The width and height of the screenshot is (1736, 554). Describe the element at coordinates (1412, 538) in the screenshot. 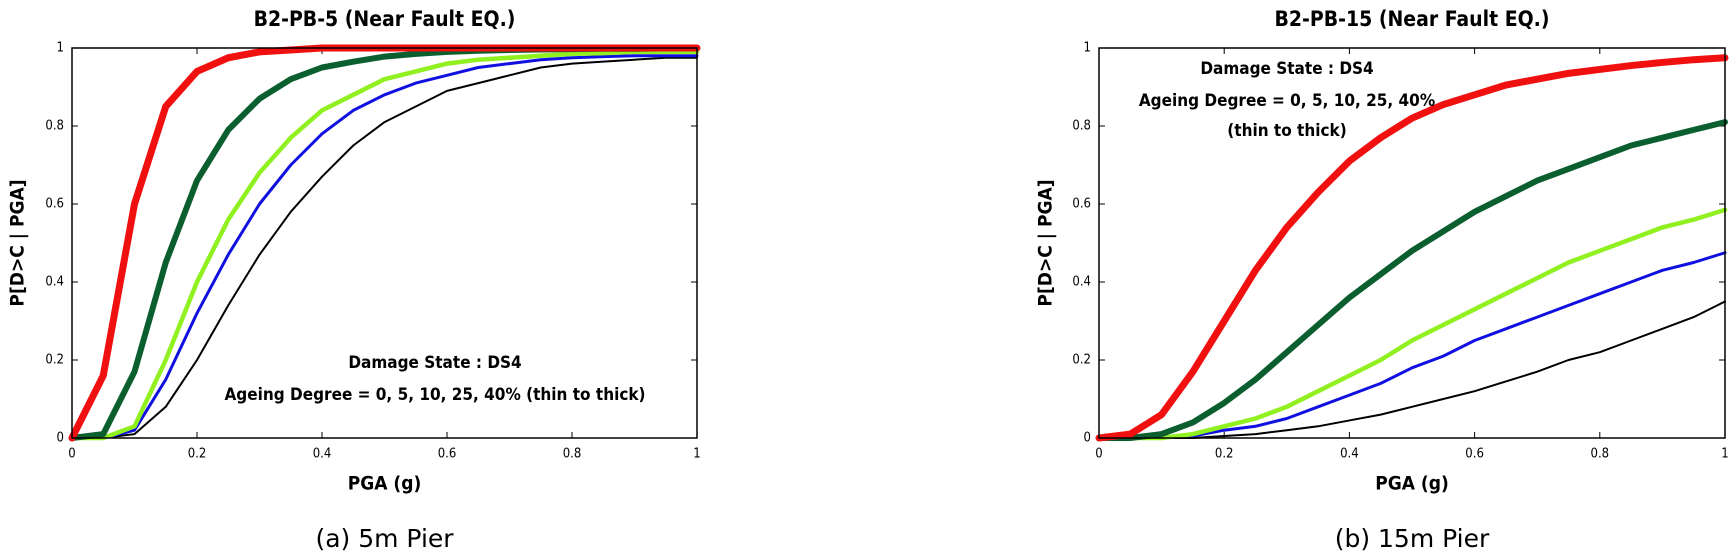

I see `caption: (b) 15m Pier` at that location.